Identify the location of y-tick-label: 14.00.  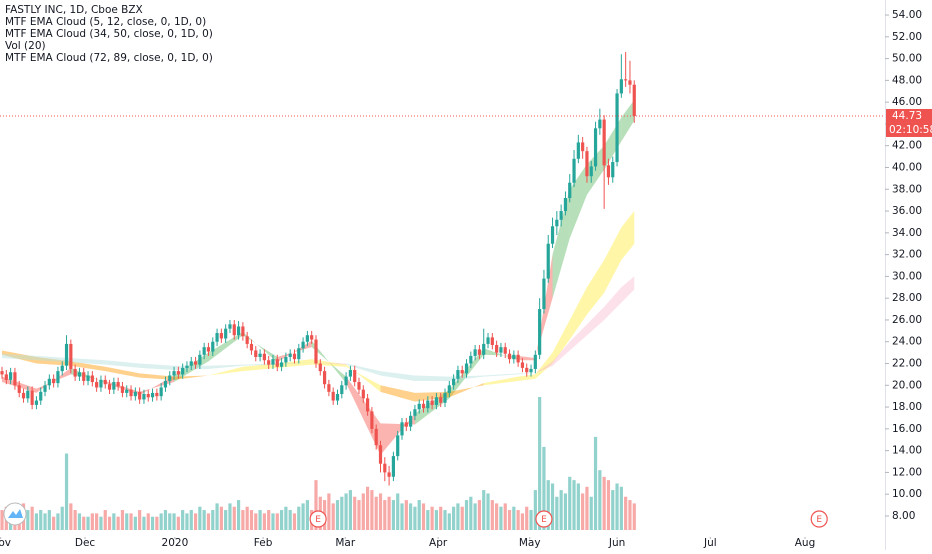
(907, 451).